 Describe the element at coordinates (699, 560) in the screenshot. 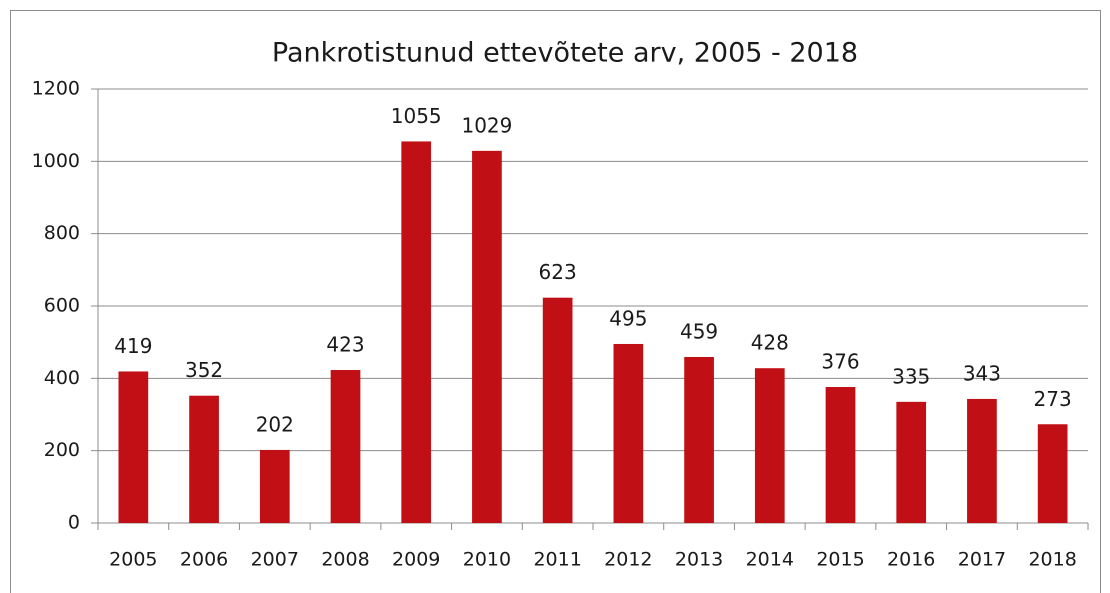

I see `x-tick-label: 2013` at that location.